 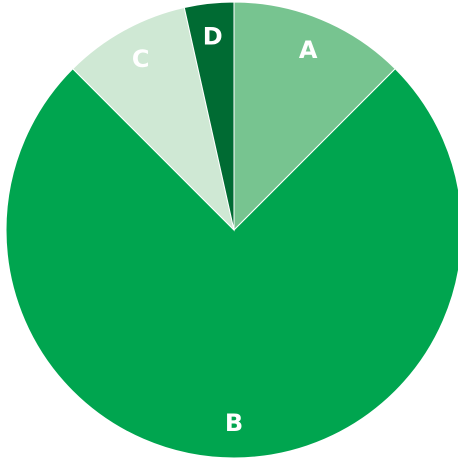 I want to click on slice-label: C, so click(x=141, y=59).